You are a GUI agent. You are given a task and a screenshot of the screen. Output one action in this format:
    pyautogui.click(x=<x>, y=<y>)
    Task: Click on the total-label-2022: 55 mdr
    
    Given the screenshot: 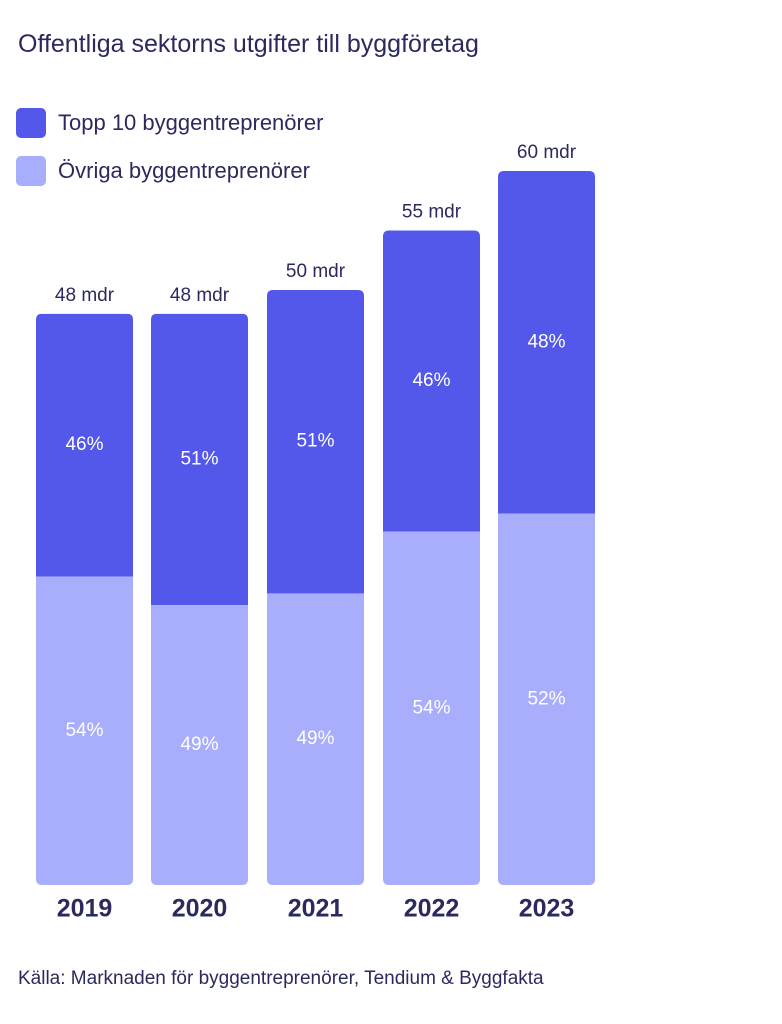 What is the action you would take?
    pyautogui.click(x=432, y=212)
    